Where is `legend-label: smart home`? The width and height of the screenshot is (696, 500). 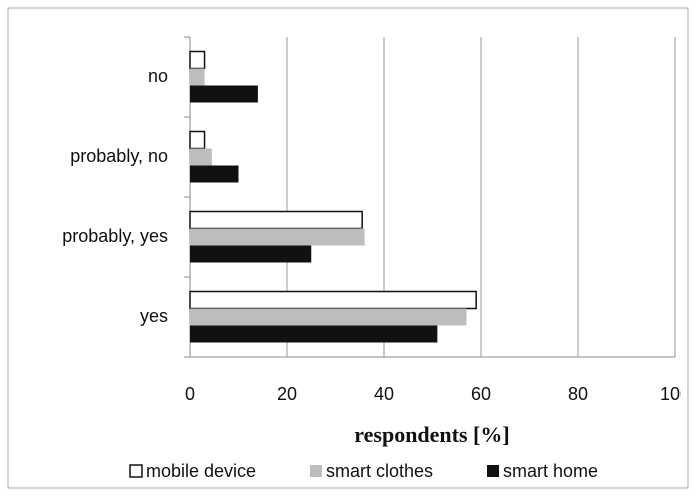 legend-label: smart home is located at coordinates (550, 471).